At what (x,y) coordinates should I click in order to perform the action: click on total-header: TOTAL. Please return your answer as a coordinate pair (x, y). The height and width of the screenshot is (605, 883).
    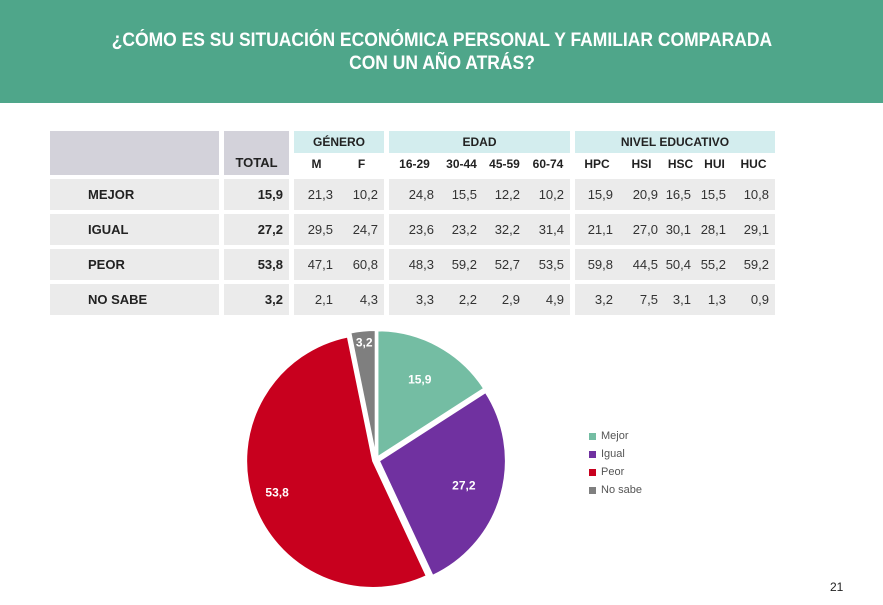
    Looking at the image, I should click on (256, 153).